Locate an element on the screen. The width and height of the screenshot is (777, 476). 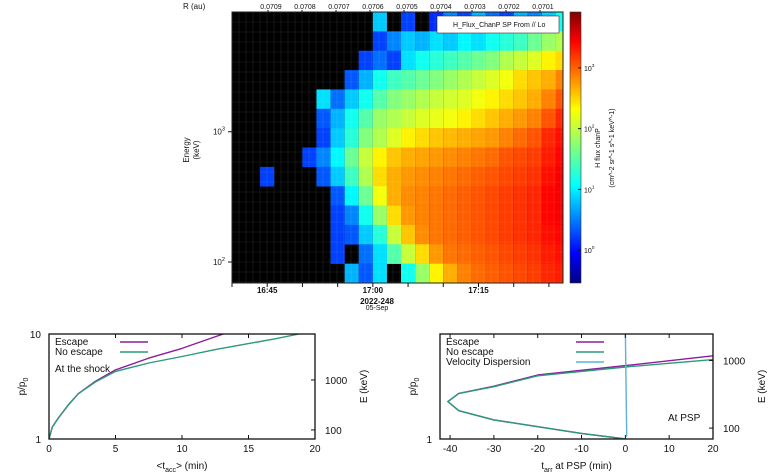
y-tick-label: 1 is located at coordinates (38, 440).